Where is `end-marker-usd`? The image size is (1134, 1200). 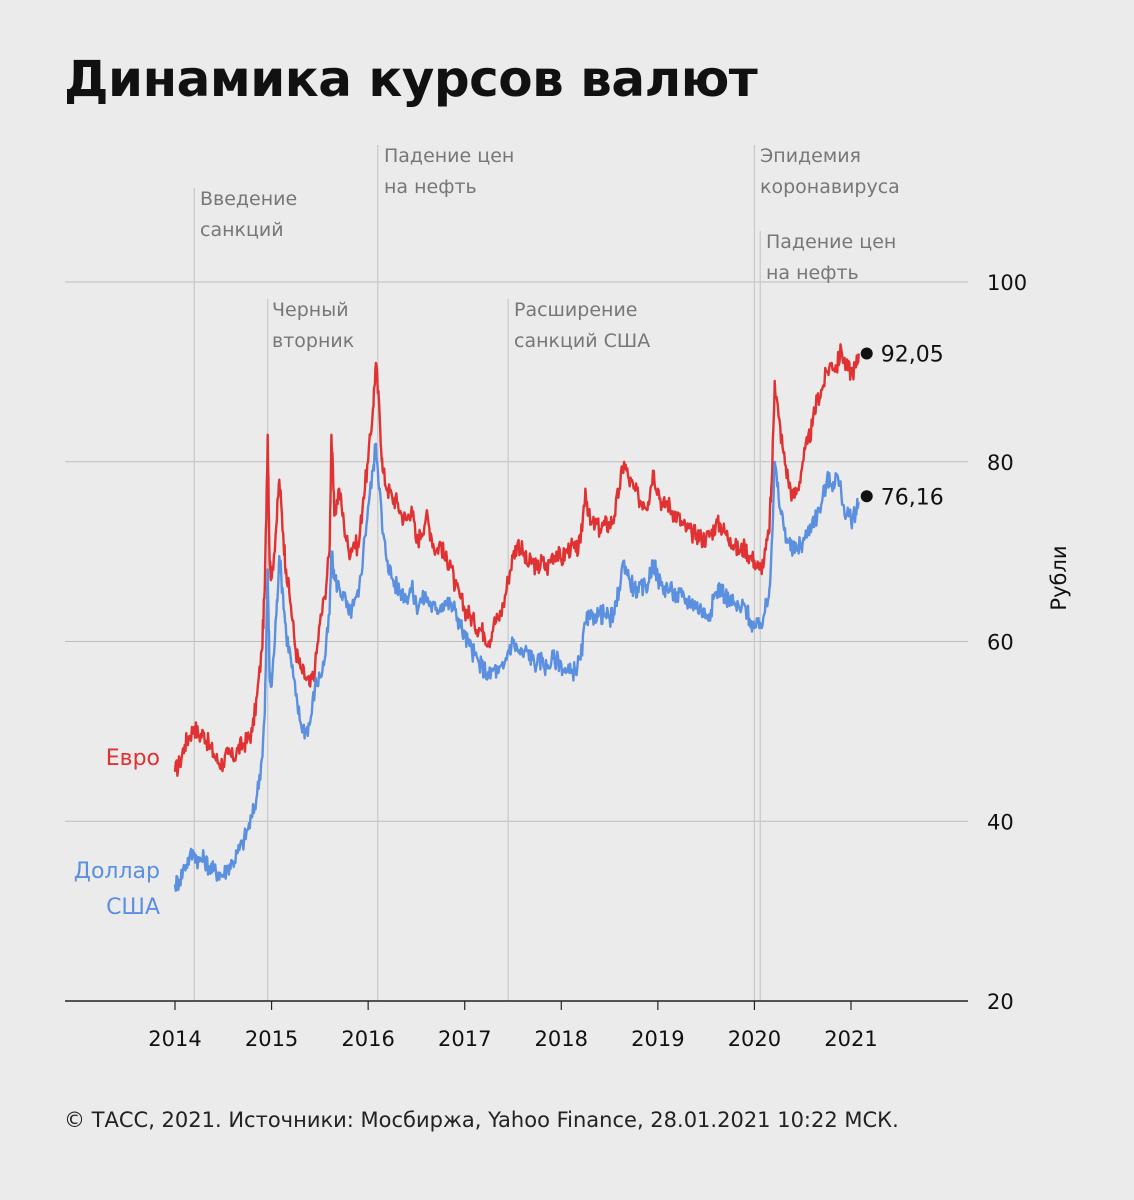 end-marker-usd is located at coordinates (866, 496).